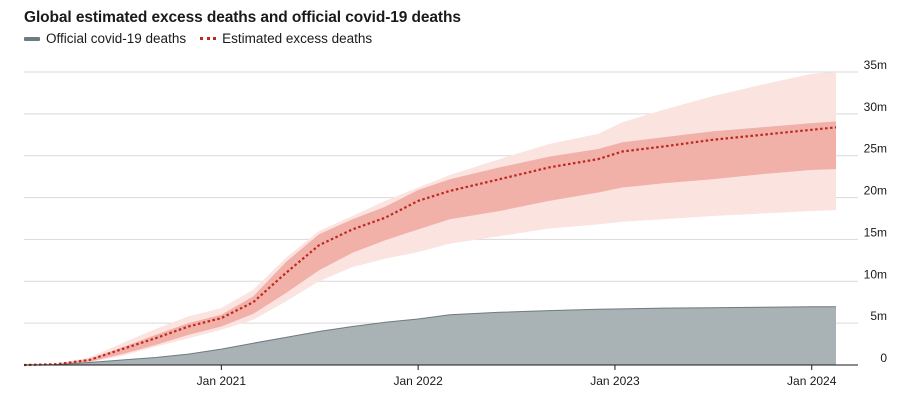 The width and height of the screenshot is (906, 406). Describe the element at coordinates (875, 65) in the screenshot. I see `y-tick-label: 35m` at that location.